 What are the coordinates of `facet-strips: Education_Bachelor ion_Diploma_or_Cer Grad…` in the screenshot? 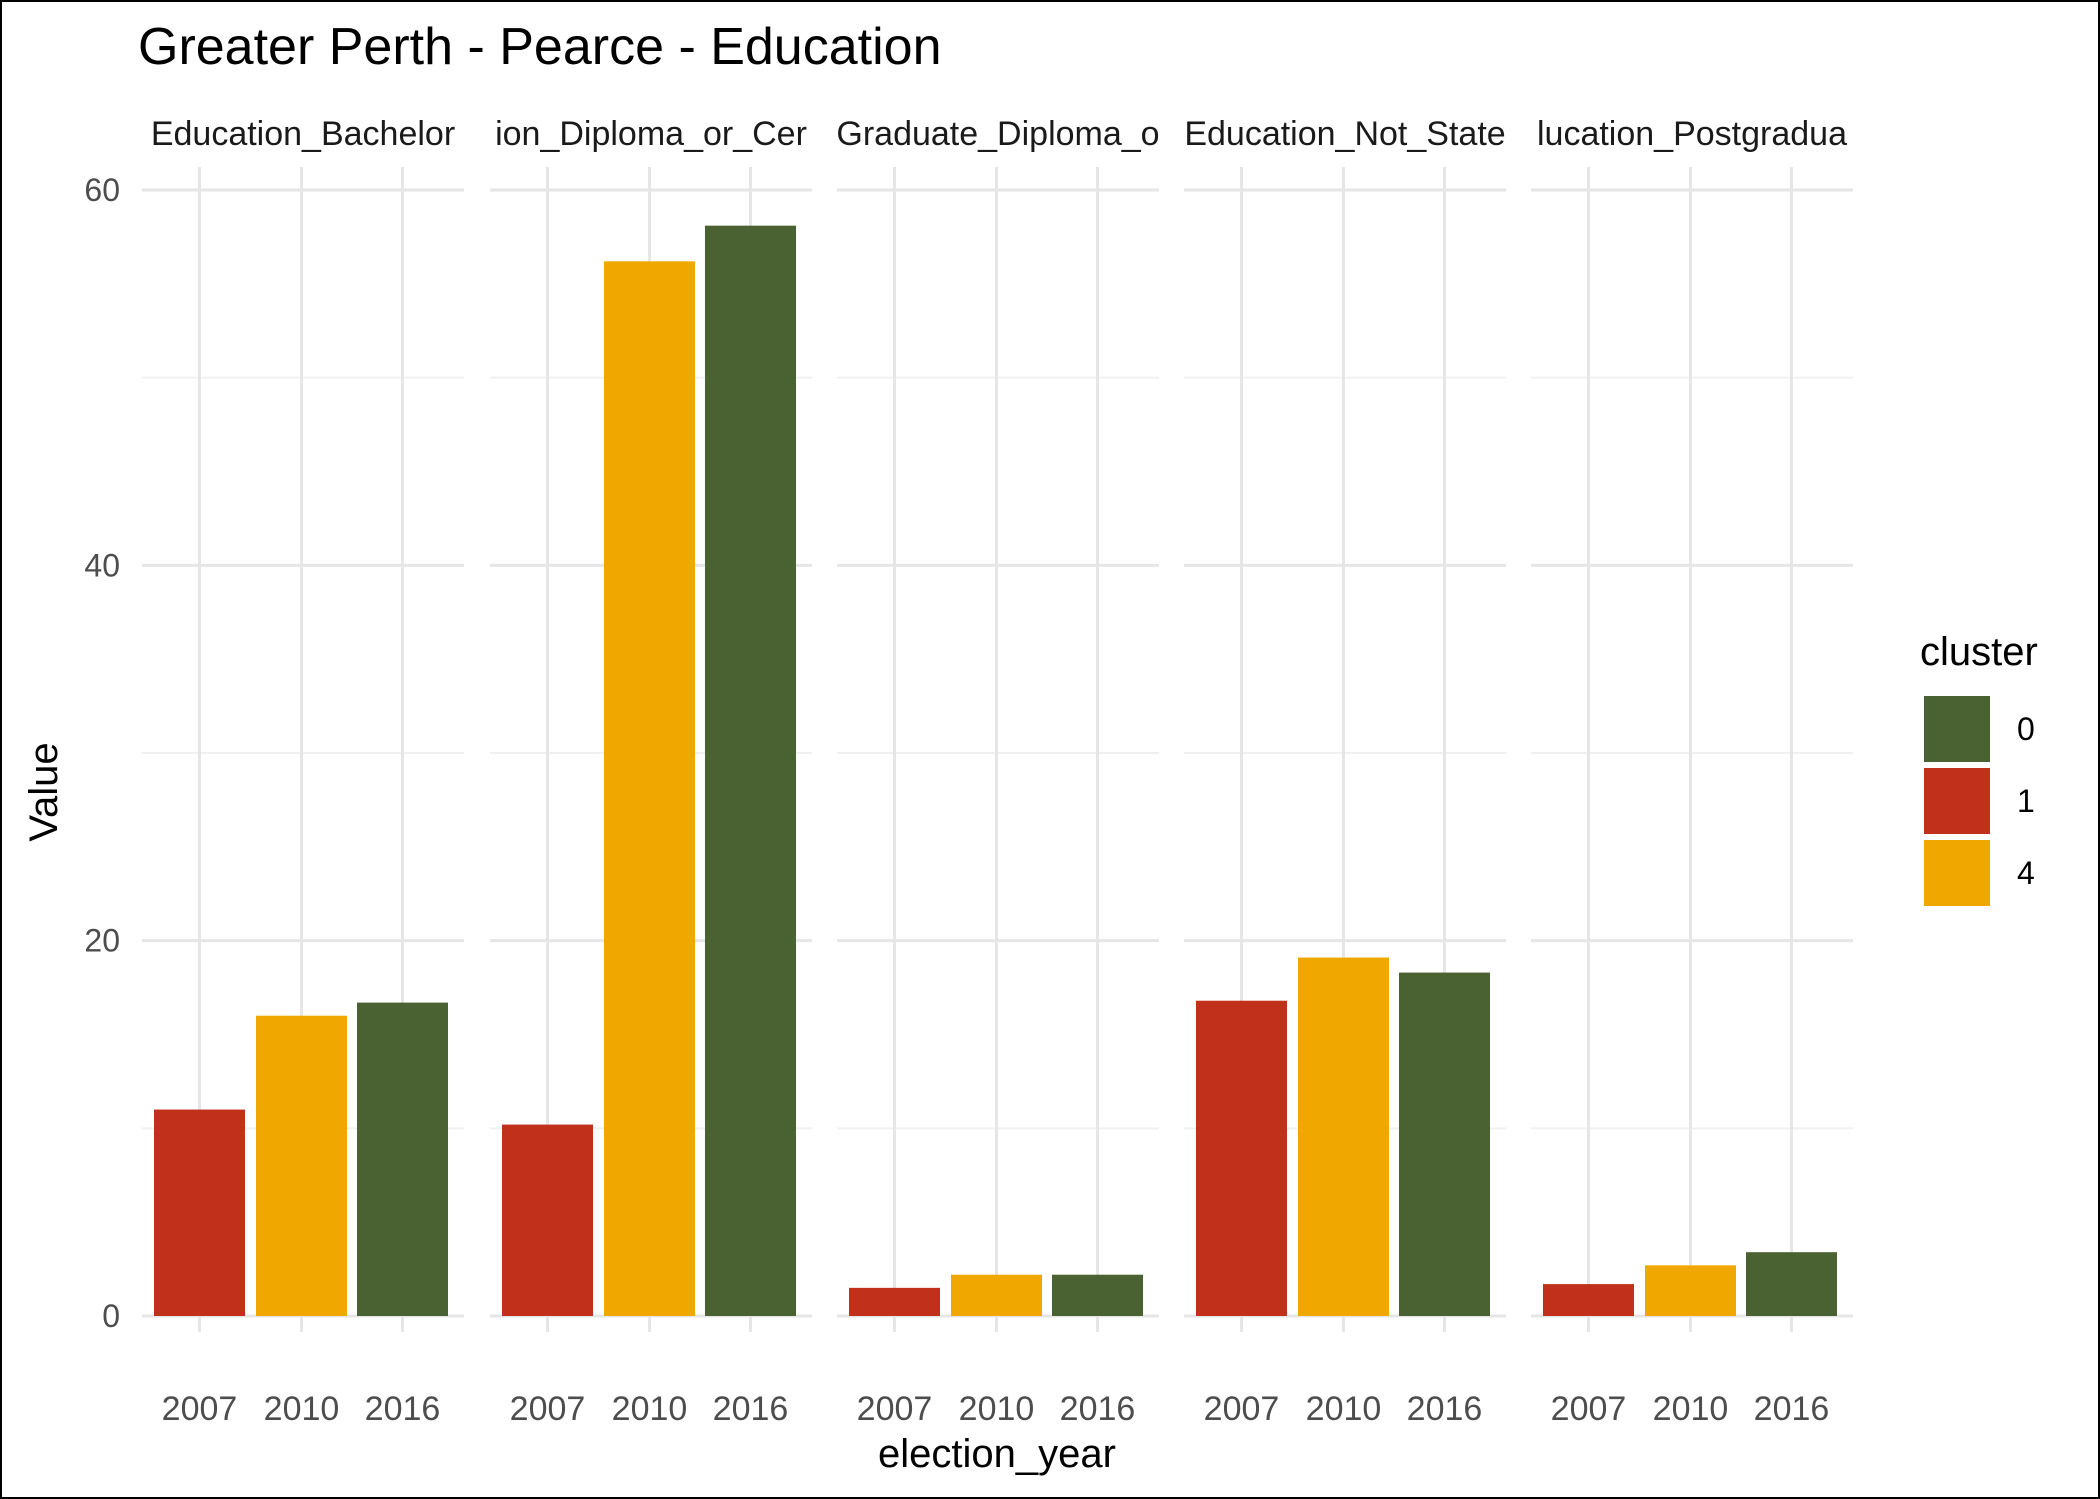 It's located at (999, 134).